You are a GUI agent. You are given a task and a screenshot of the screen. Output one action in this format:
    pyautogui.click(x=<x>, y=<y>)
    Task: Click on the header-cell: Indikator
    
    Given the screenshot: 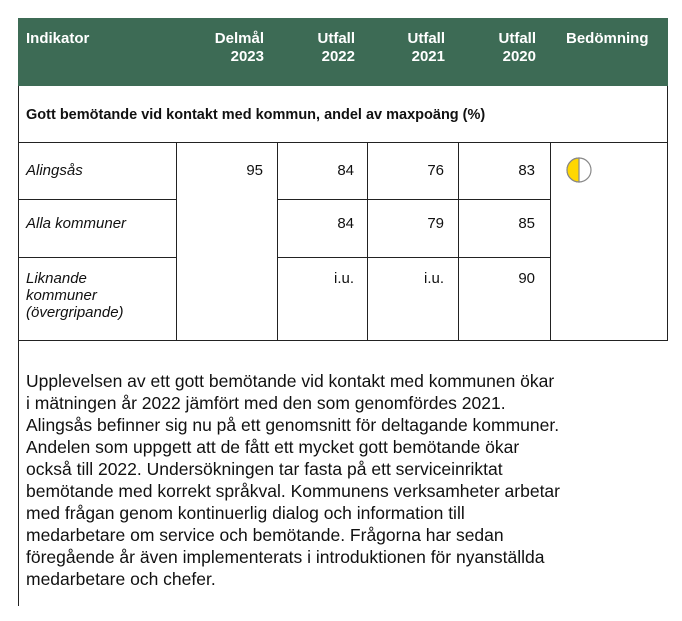 What is the action you would take?
    pyautogui.click(x=58, y=38)
    